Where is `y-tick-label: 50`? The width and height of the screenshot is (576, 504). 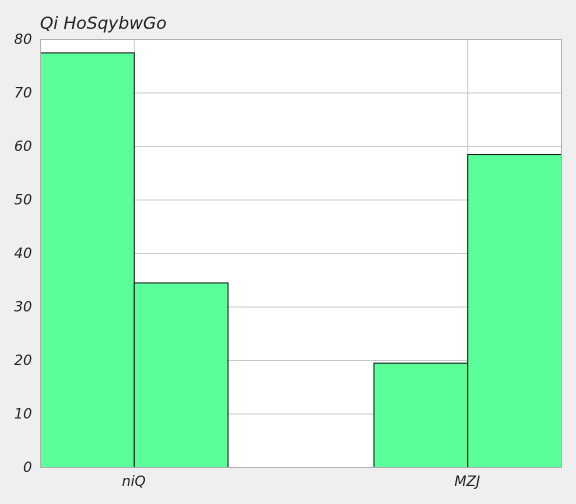
y-tick-label: 50 is located at coordinates (23, 201).